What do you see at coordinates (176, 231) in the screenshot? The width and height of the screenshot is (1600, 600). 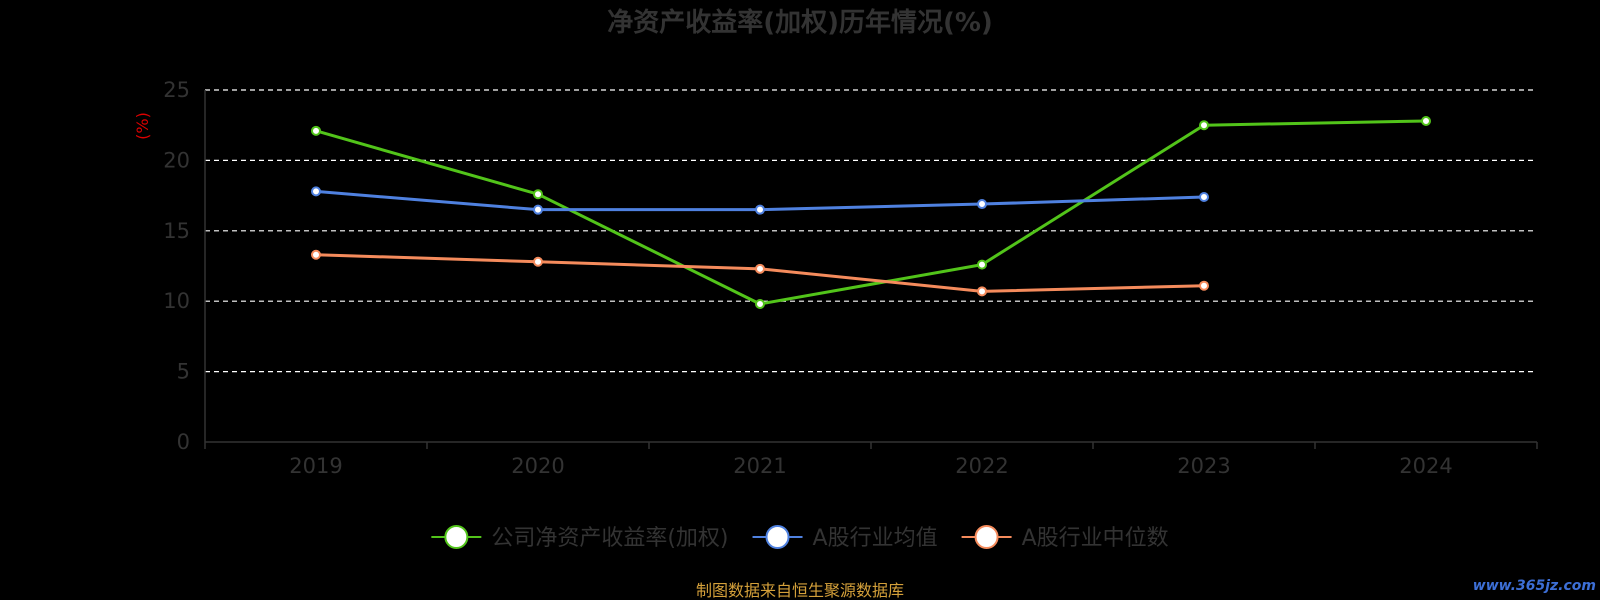 I see `y-tick-label: 15` at bounding box center [176, 231].